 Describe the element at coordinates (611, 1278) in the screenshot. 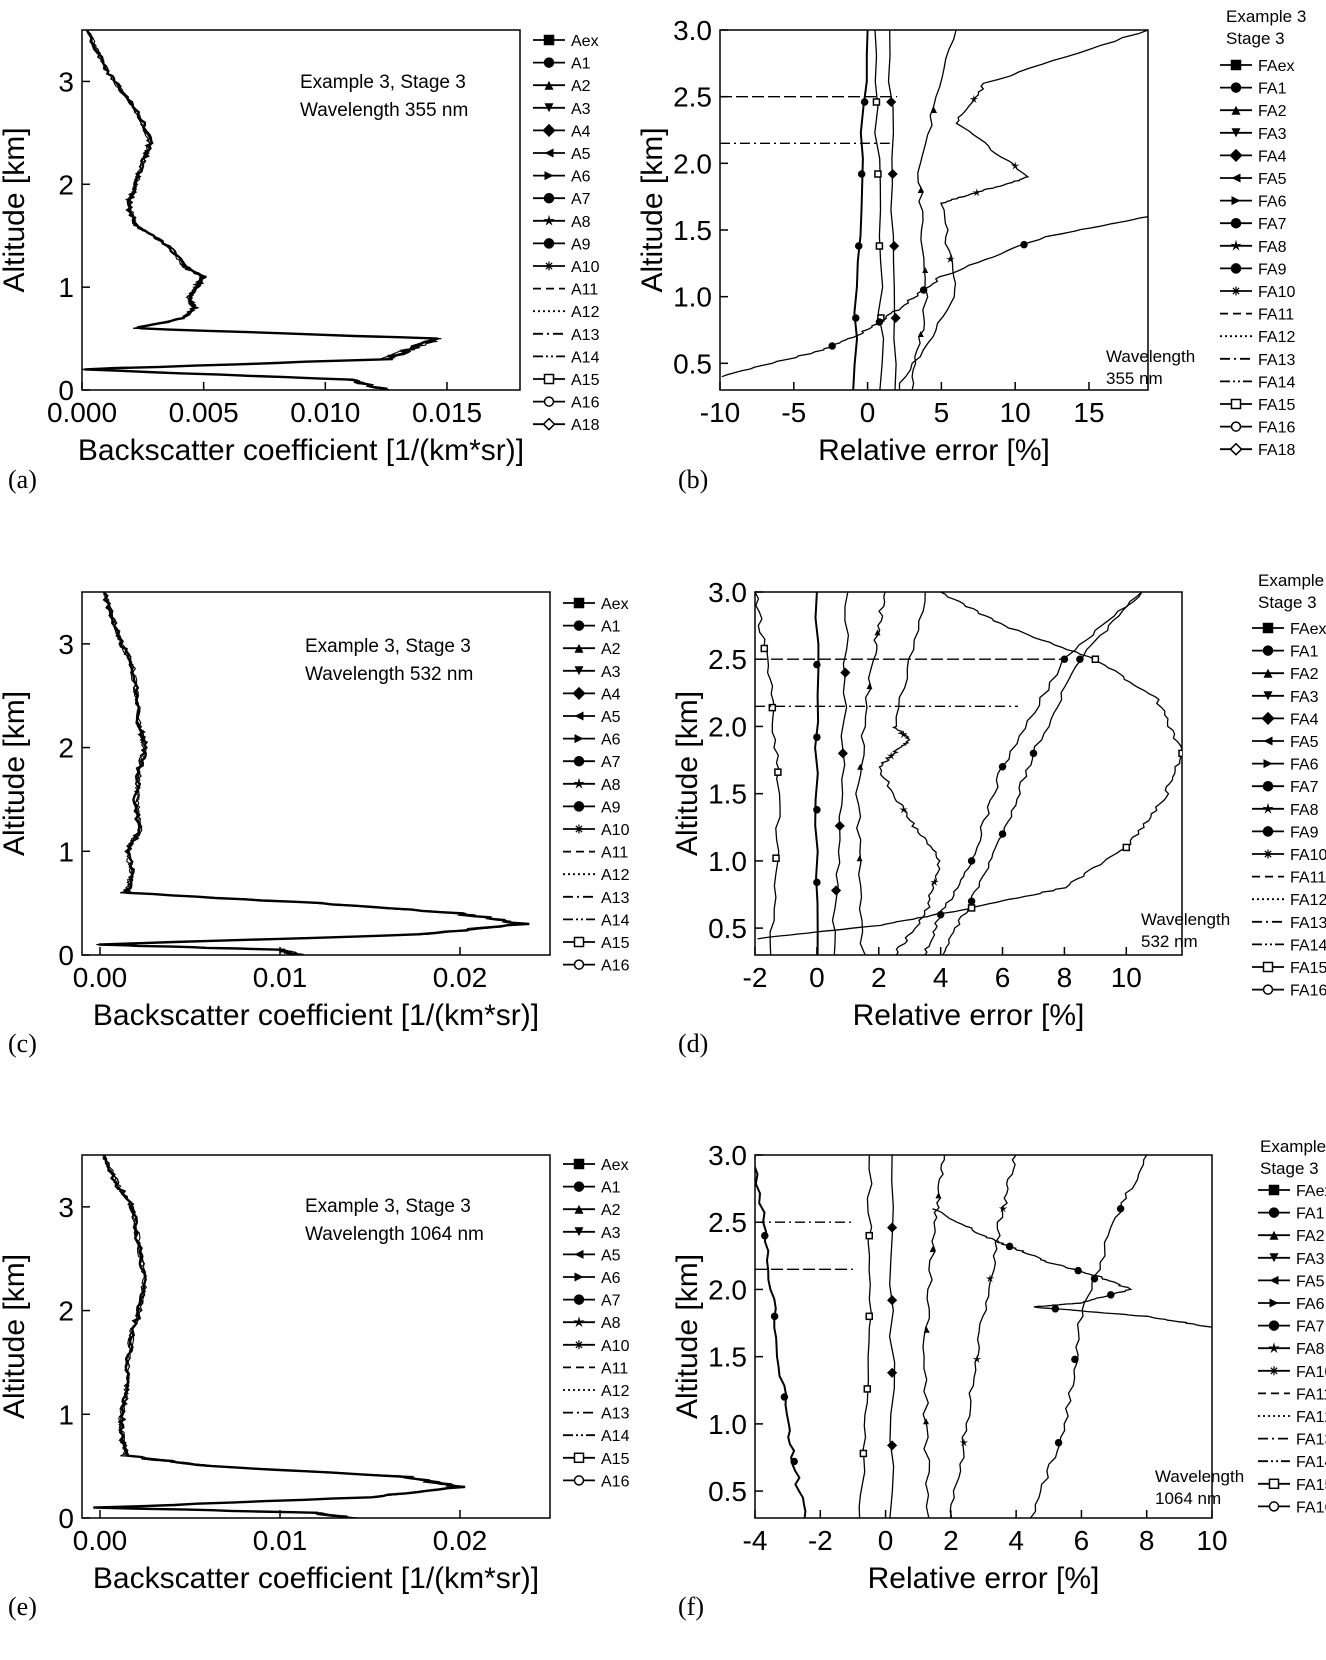

I see `legend-label-e-5: A6` at that location.